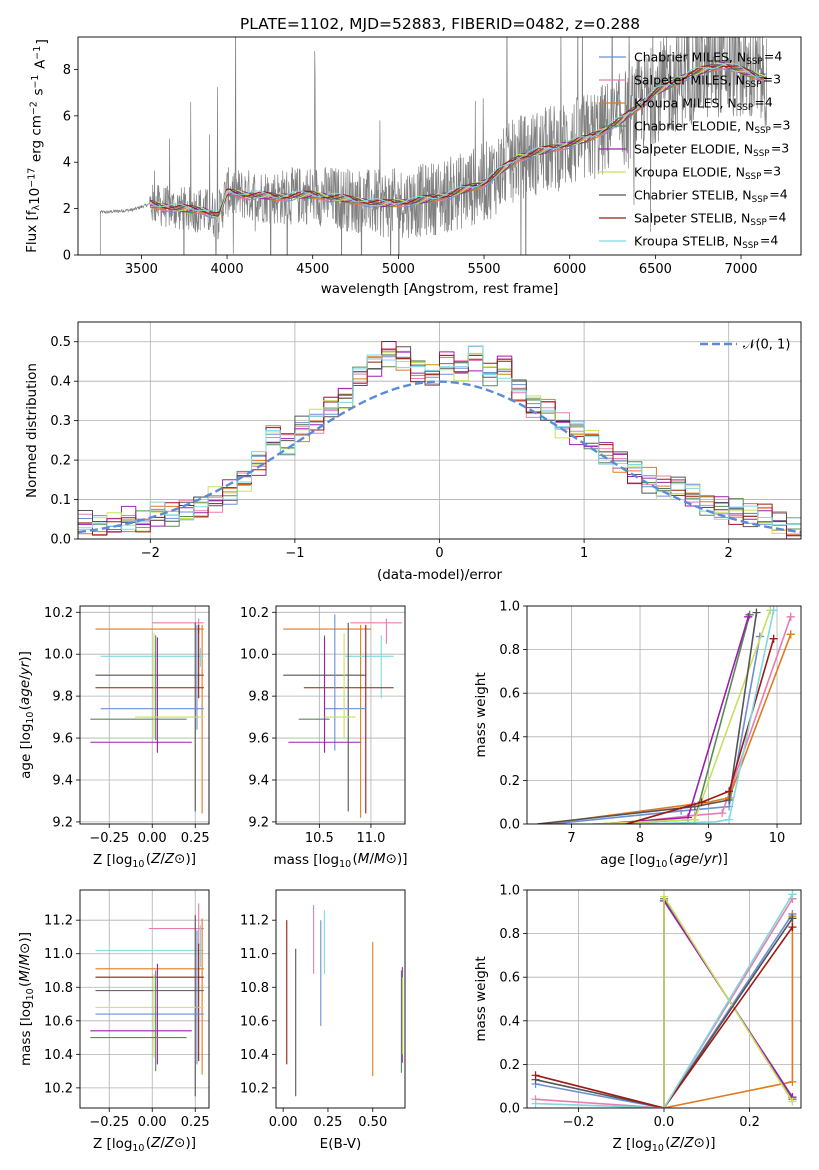 The image size is (819, 1170). What do you see at coordinates (109, 1122) in the screenshot?
I see `x-tick-label: −0.25` at bounding box center [109, 1122].